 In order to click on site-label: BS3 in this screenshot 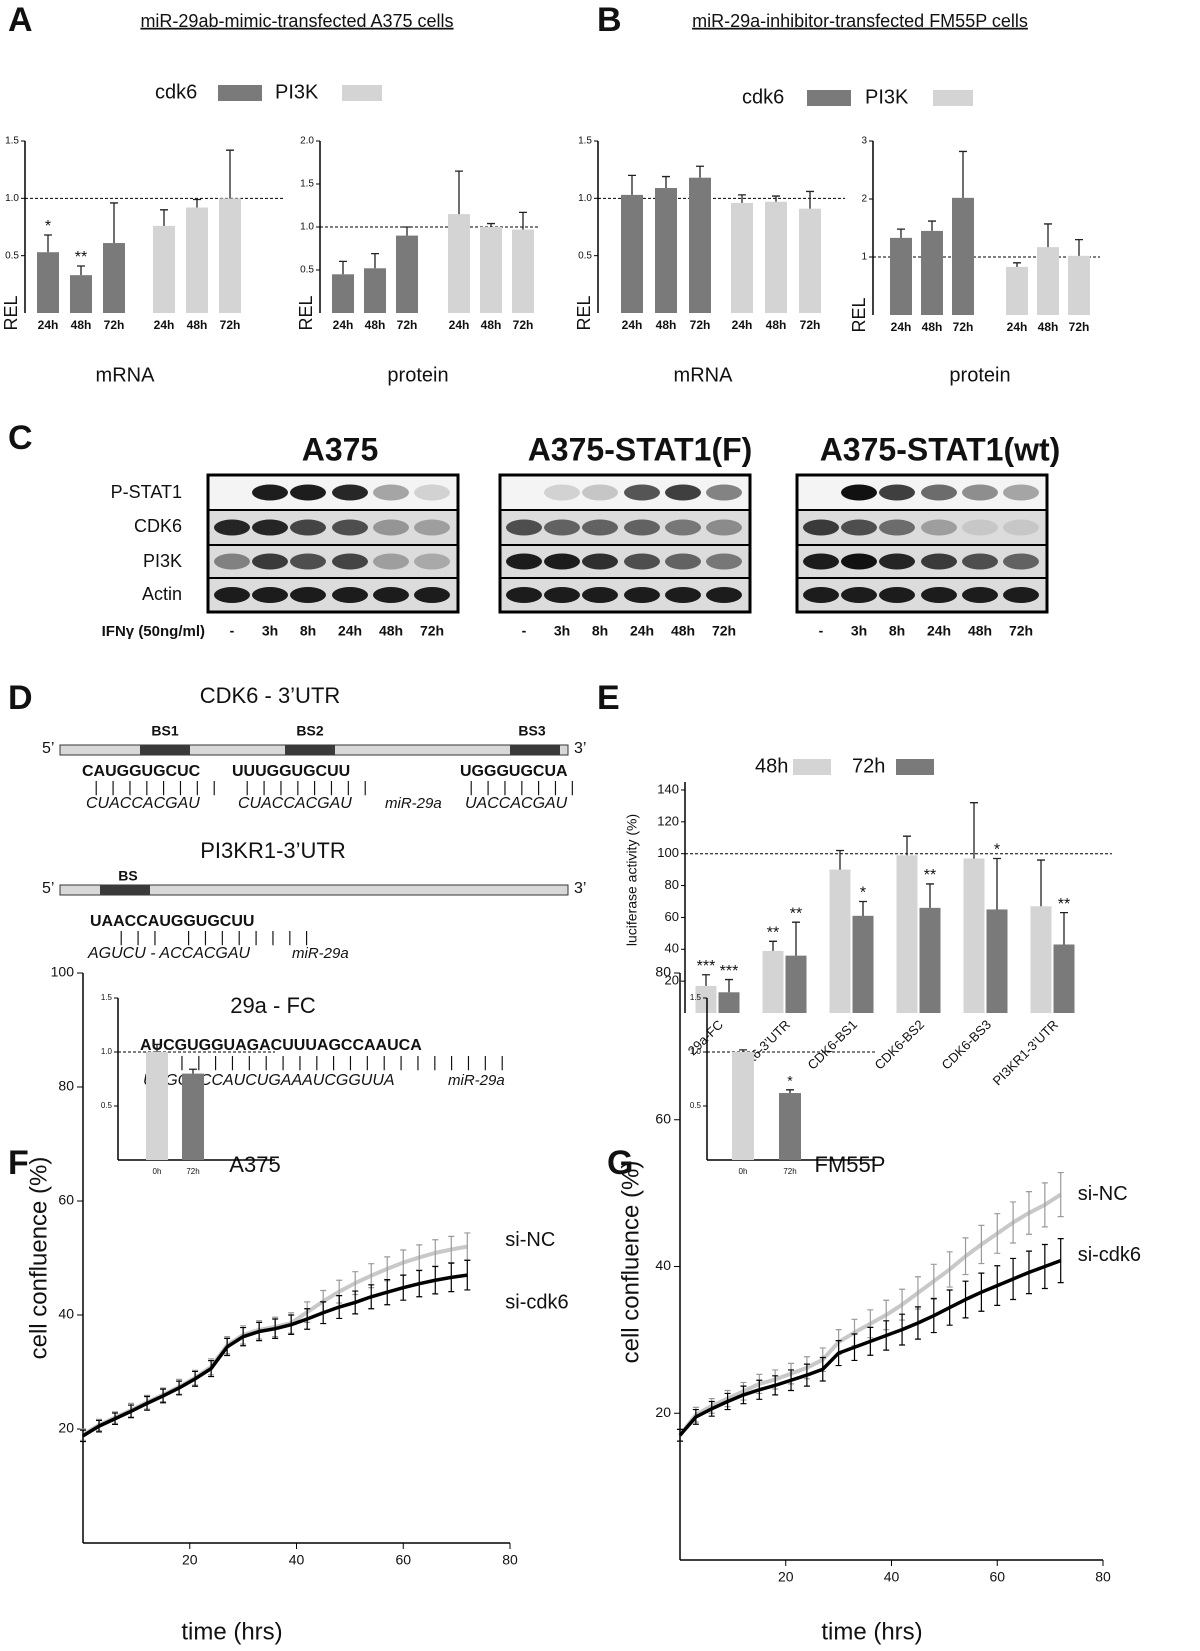, I will do `click(531, 731)`.